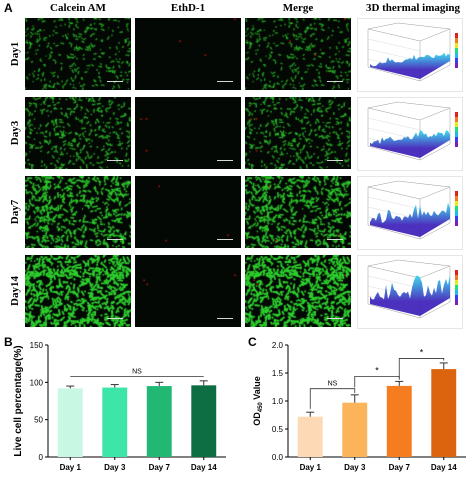  Describe the element at coordinates (400, 467) in the screenshot. I see `x-tick-label: Day 7` at that location.